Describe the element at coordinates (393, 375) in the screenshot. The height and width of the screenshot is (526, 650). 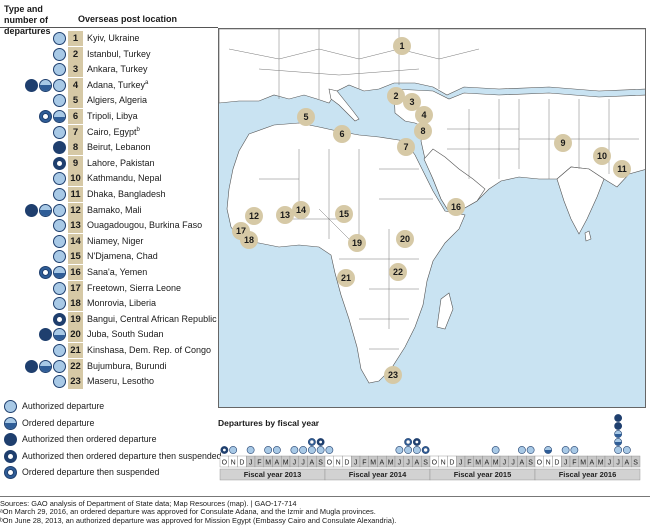
I see `map-marker: 23` at that location.